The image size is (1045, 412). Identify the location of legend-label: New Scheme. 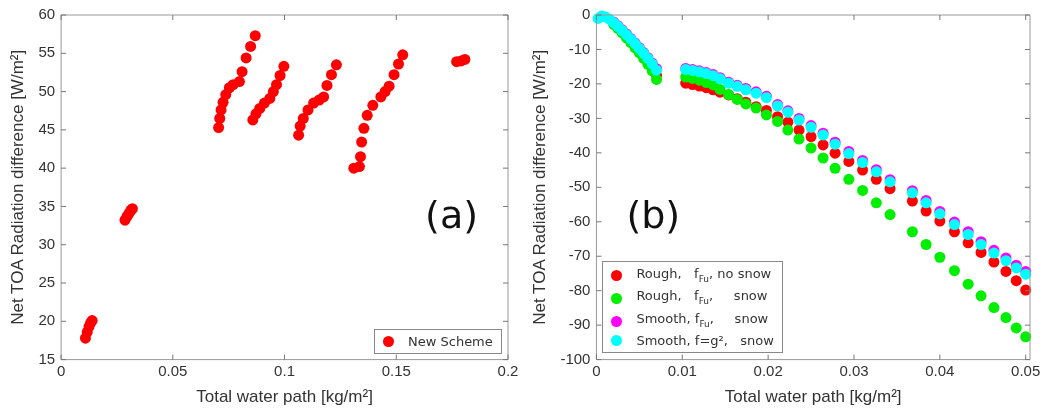
(450, 341).